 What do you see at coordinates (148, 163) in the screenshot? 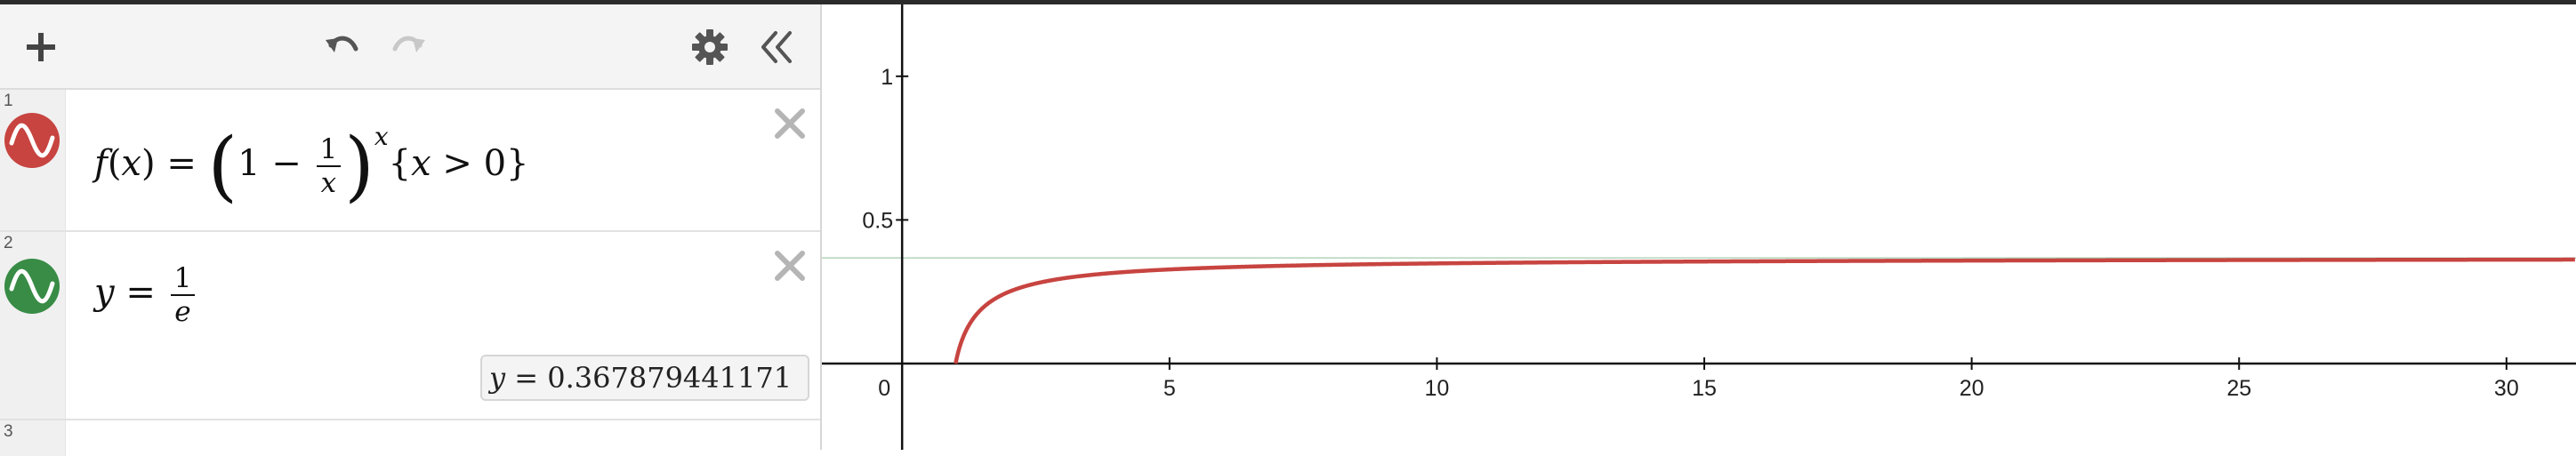
I see `paren-close: )` at bounding box center [148, 163].